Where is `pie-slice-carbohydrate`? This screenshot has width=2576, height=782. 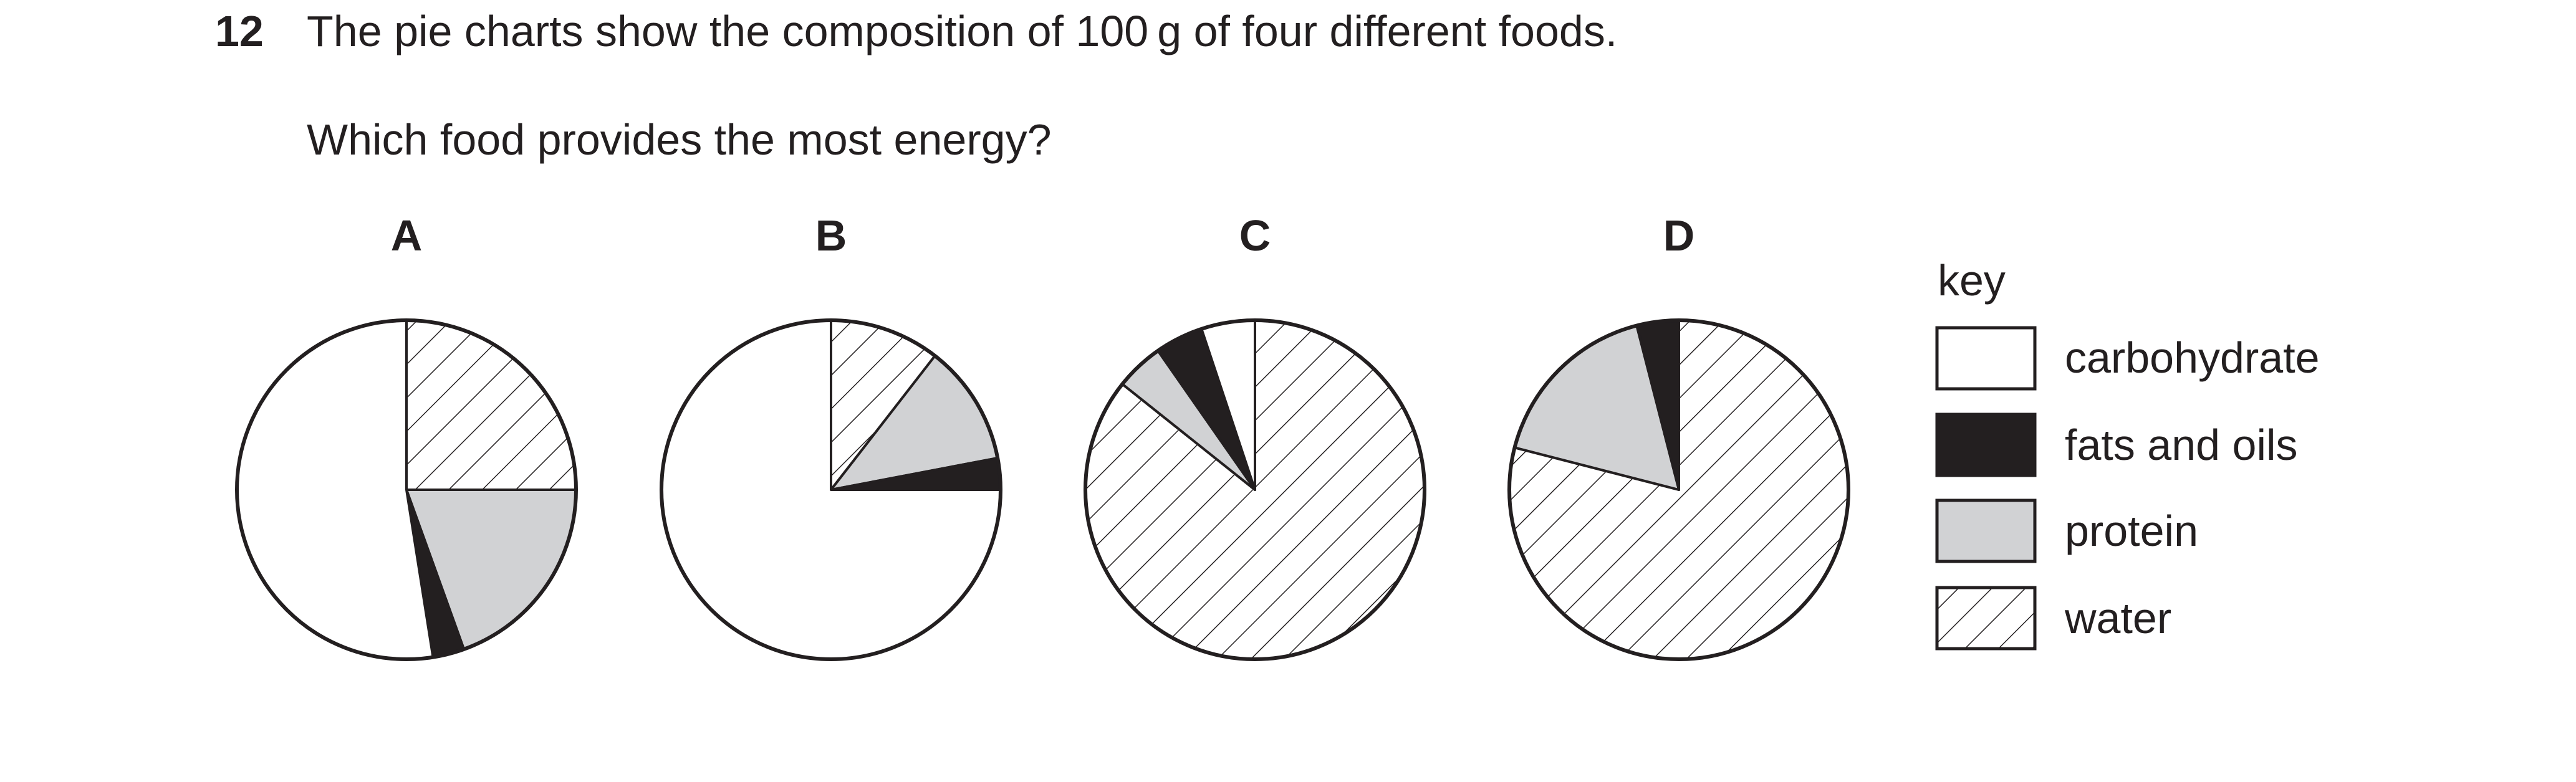 pie-slice-carbohydrate is located at coordinates (335, 489).